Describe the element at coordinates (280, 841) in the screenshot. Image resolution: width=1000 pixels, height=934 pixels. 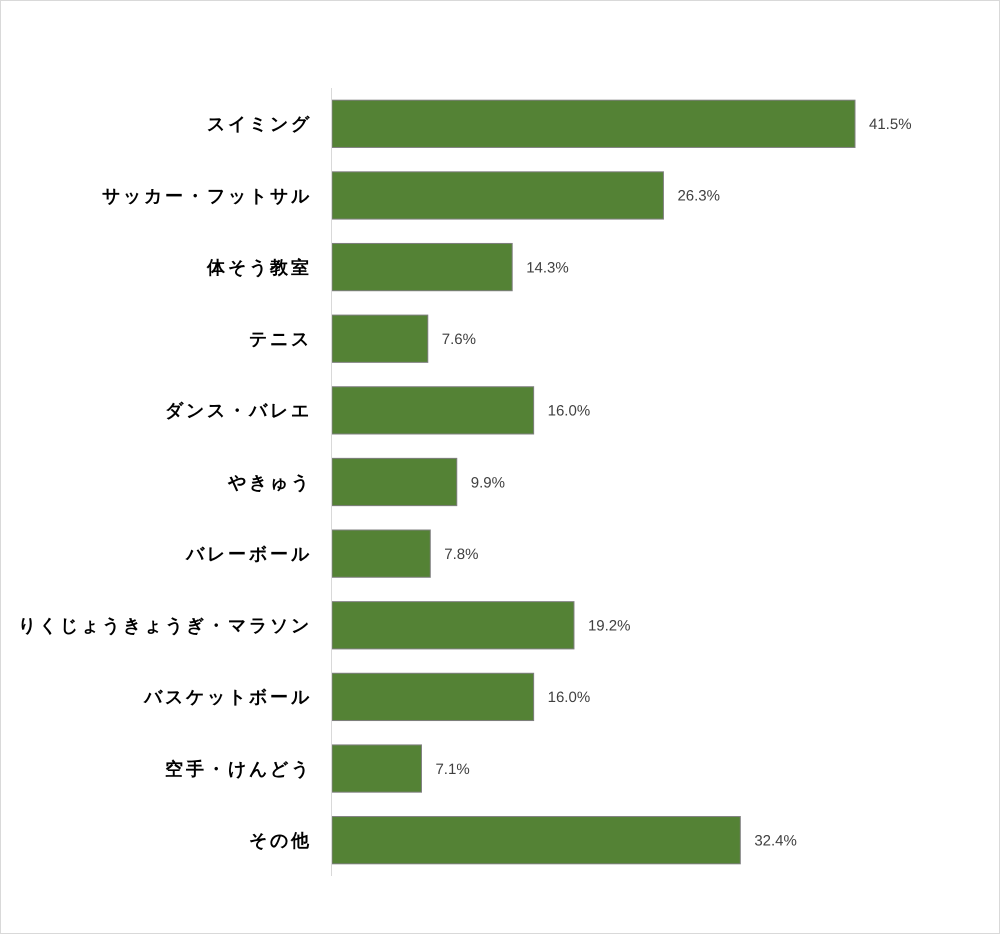
I see `y-tick-label: その他` at that location.